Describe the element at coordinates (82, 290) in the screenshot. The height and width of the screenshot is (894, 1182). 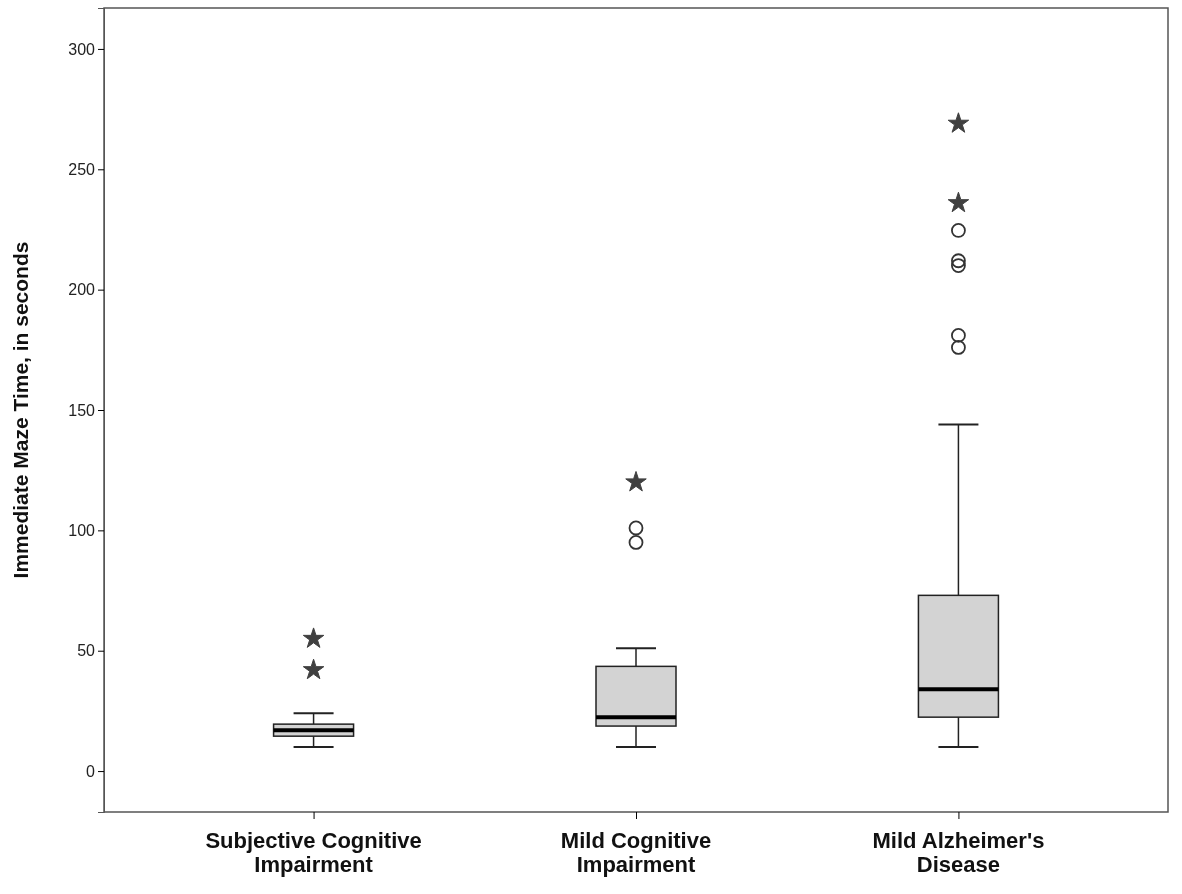
I see `y-tick-label: 200` at that location.